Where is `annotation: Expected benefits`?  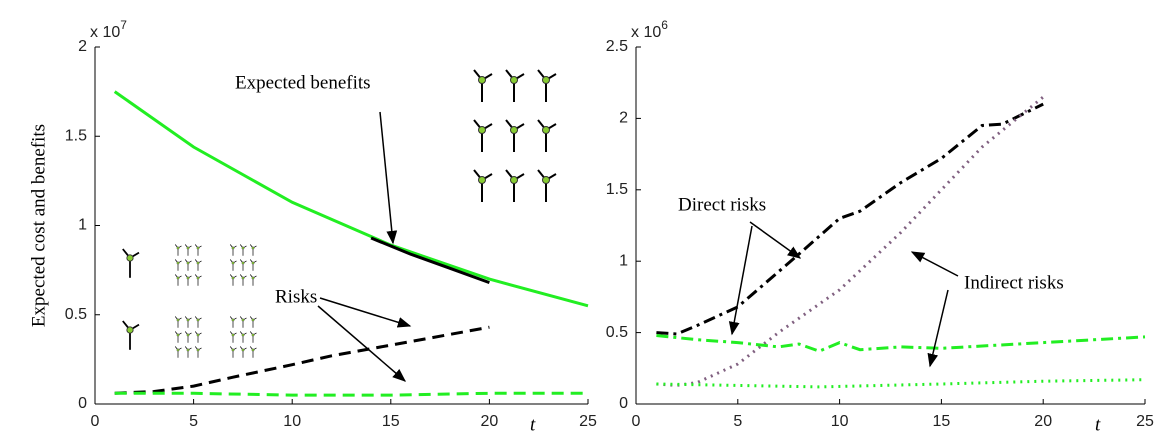
annotation: Expected benefits is located at coordinates (303, 82).